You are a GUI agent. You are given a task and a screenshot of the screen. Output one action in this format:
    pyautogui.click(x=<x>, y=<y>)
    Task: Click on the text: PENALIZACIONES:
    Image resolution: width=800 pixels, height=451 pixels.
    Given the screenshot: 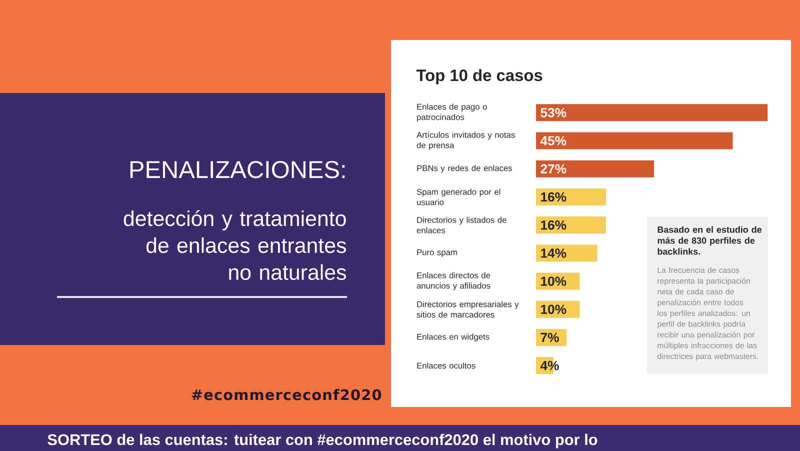 What is the action you would take?
    pyautogui.click(x=237, y=169)
    